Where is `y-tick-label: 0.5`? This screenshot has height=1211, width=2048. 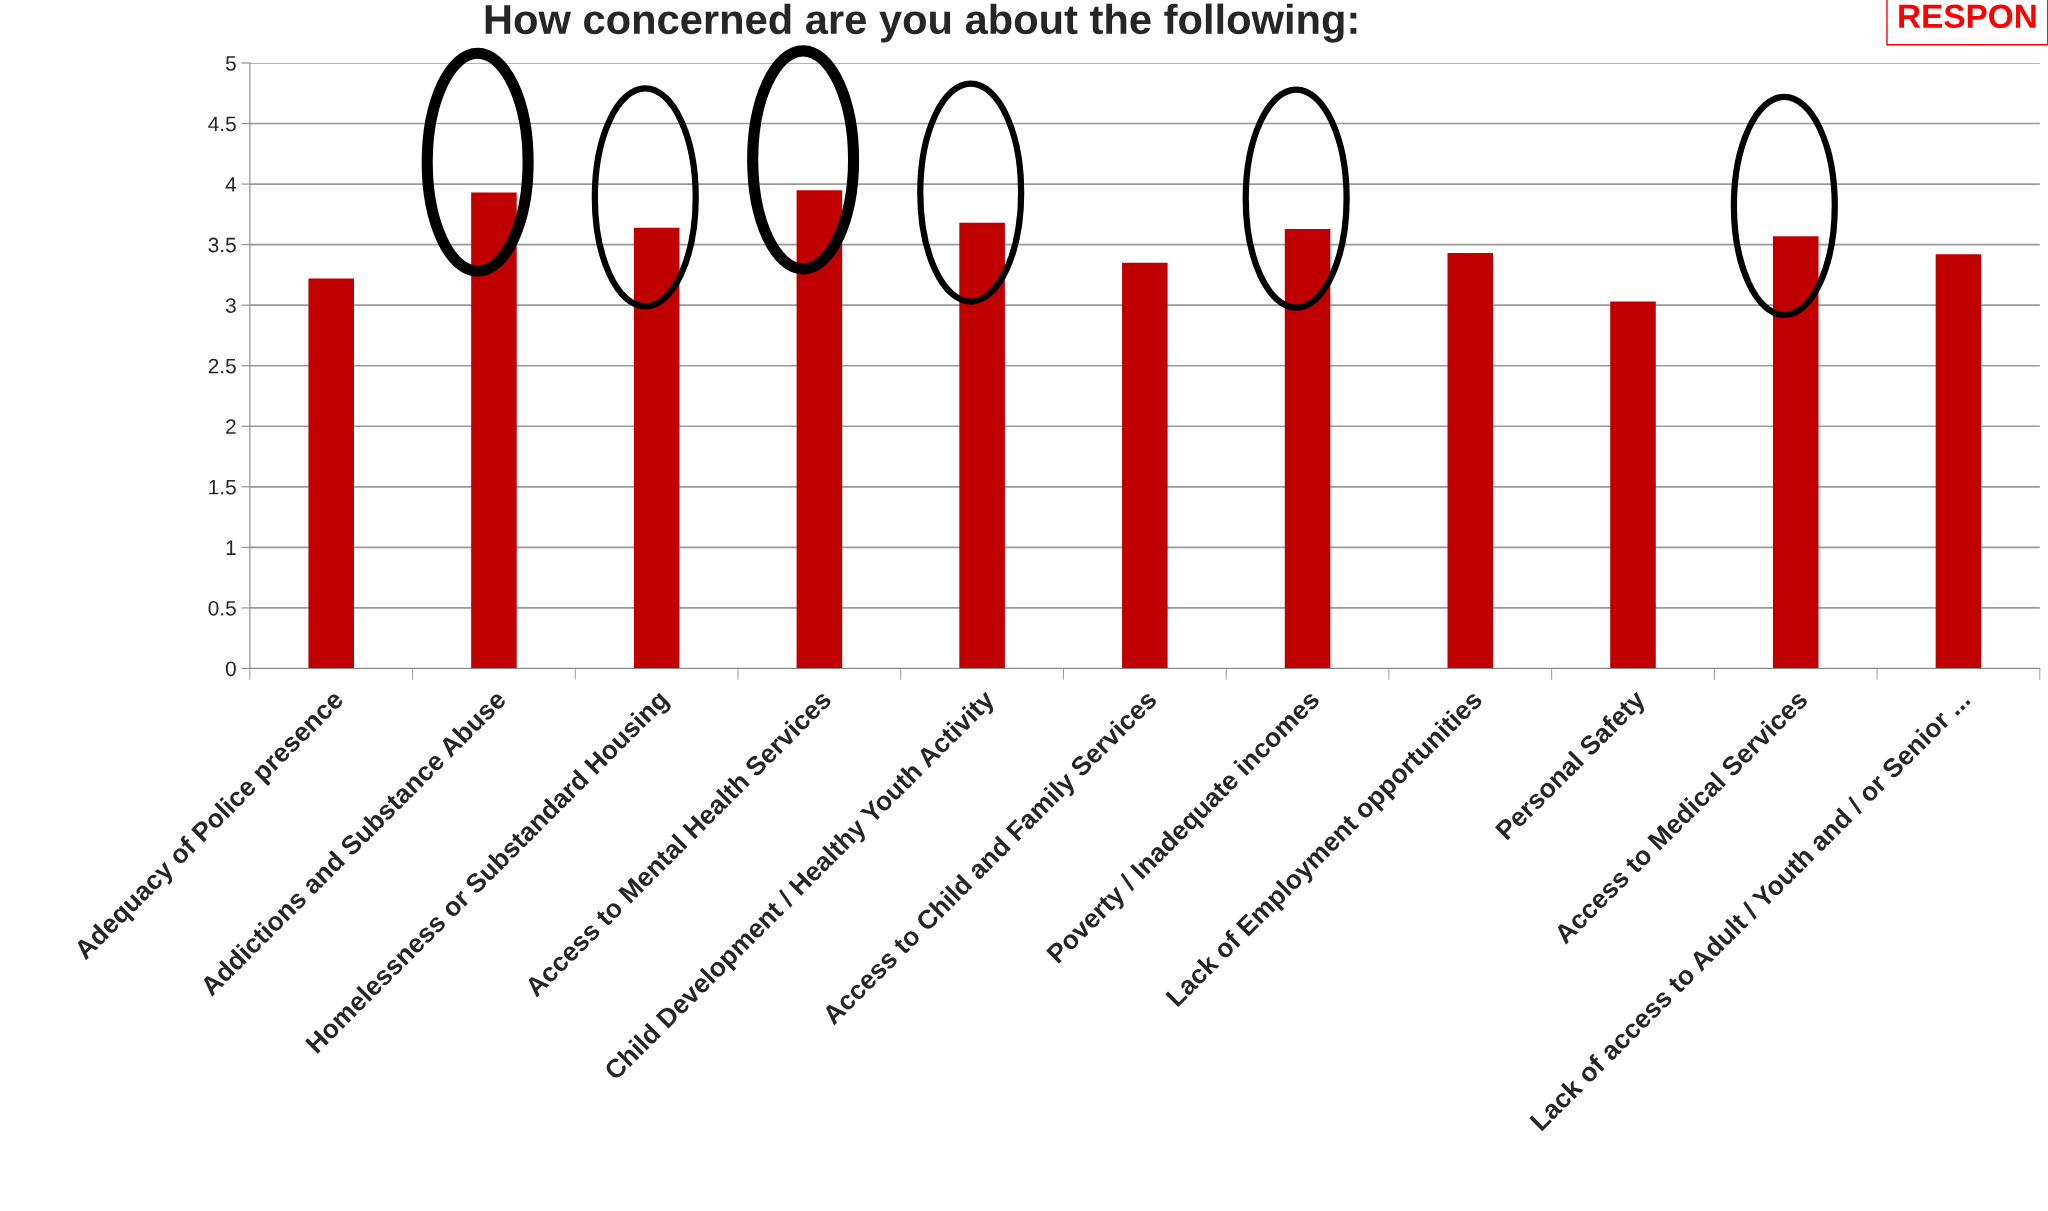
y-tick-label: 0.5 is located at coordinates (222, 608).